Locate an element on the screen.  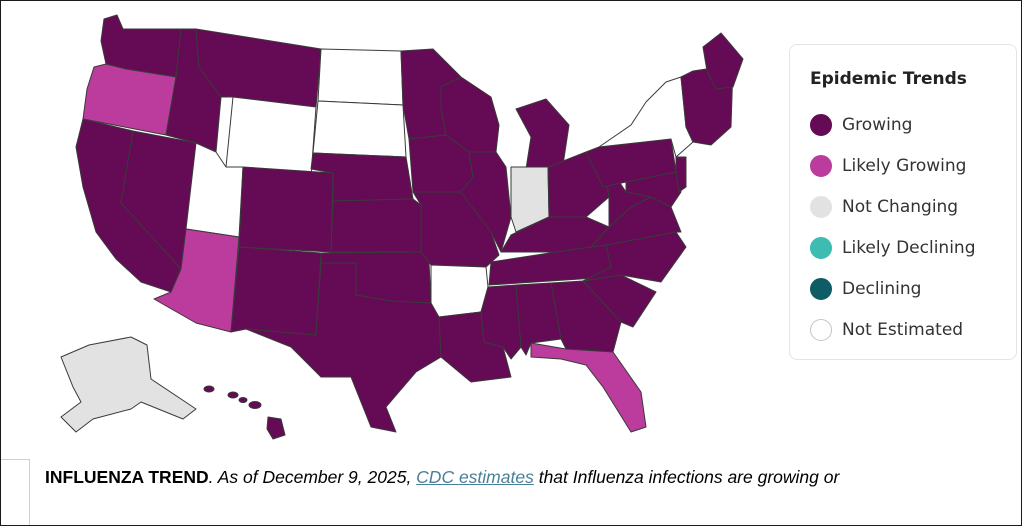
state-hawaii is located at coordinates (276, 428).